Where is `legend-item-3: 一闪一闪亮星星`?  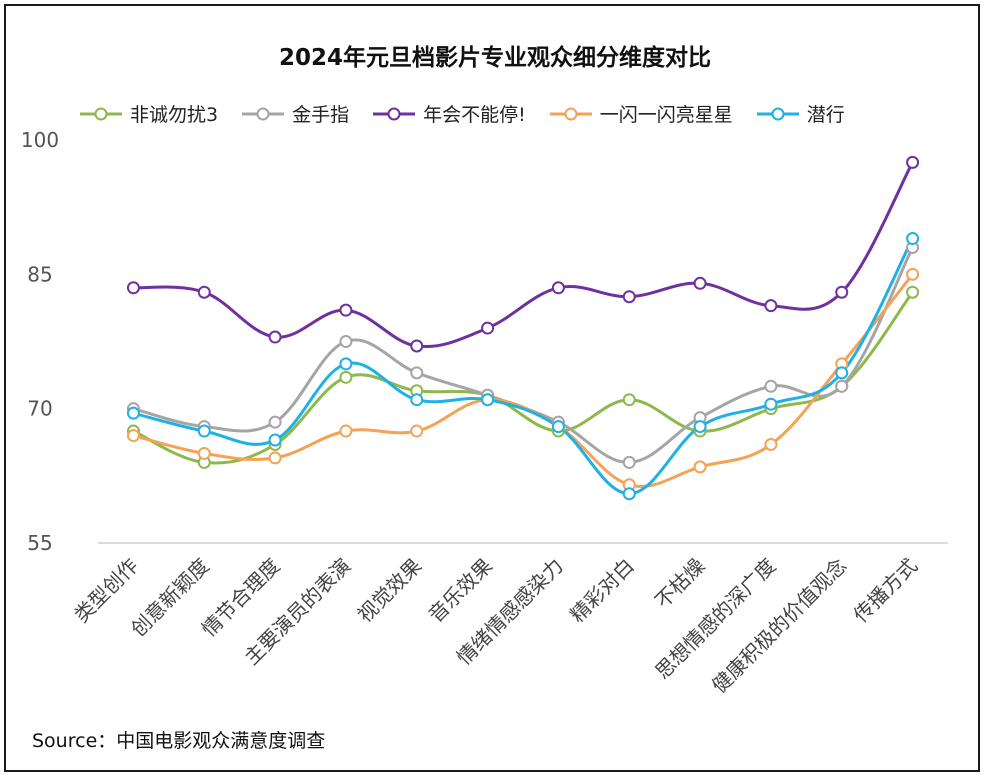 legend-item-3: 一闪一闪亮星星 is located at coordinates (640, 113).